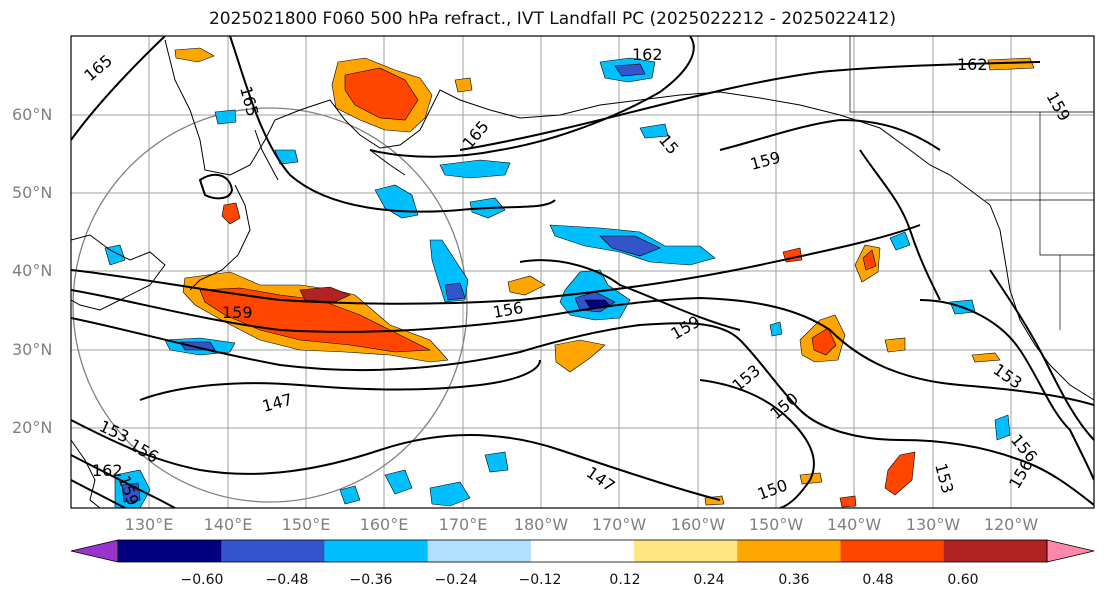 The image size is (1105, 601). Describe the element at coordinates (32, 427) in the screenshot. I see `lat-label: 20°N` at that location.